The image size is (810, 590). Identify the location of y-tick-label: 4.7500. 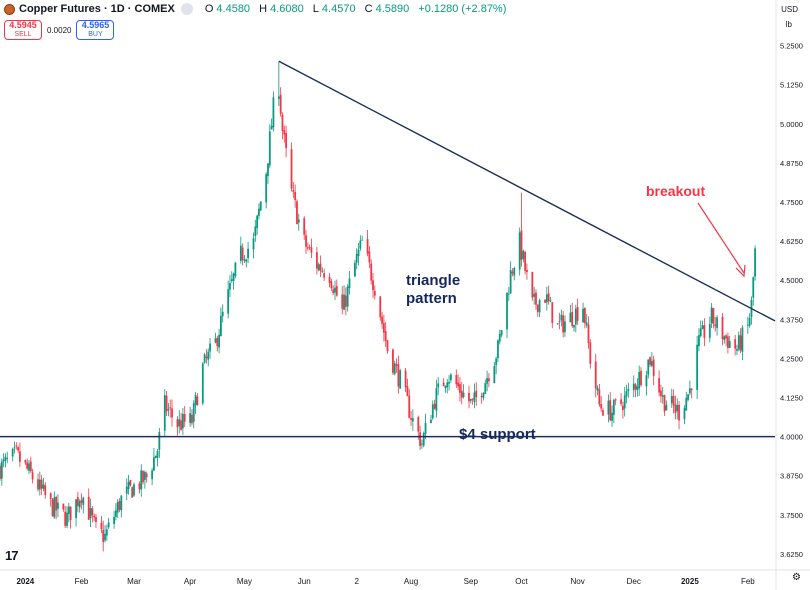
(791, 202).